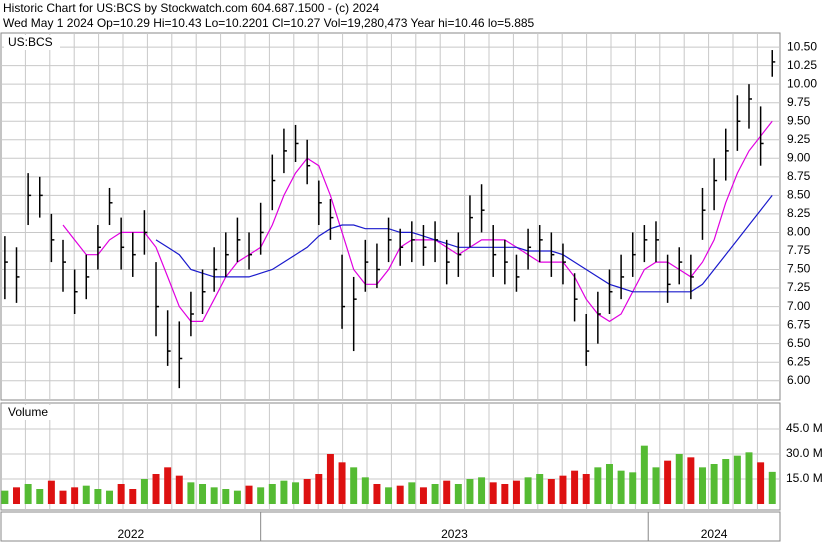 The height and width of the screenshot is (548, 830). What do you see at coordinates (802, 46) in the screenshot?
I see `y-tick-label: 10.50` at bounding box center [802, 46].